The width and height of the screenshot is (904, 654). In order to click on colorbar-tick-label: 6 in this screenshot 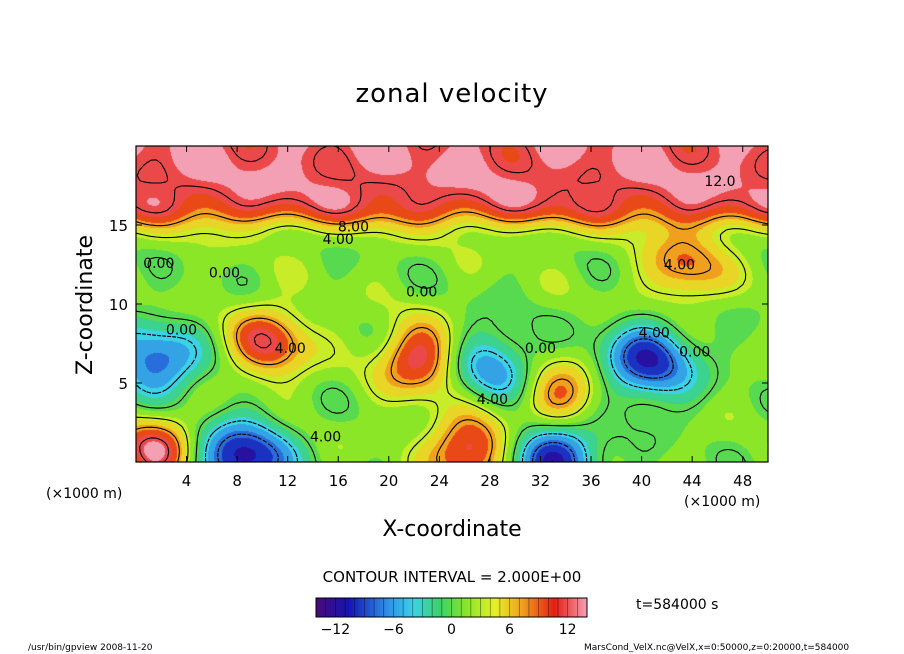, I will do `click(509, 630)`.